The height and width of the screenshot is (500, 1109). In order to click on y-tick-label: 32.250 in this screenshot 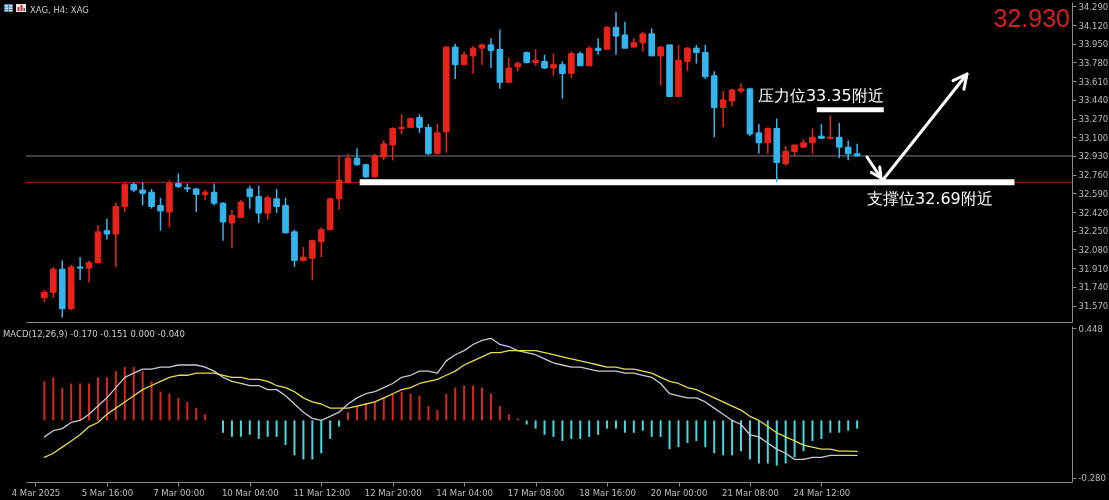, I will do `click(1093, 231)`.